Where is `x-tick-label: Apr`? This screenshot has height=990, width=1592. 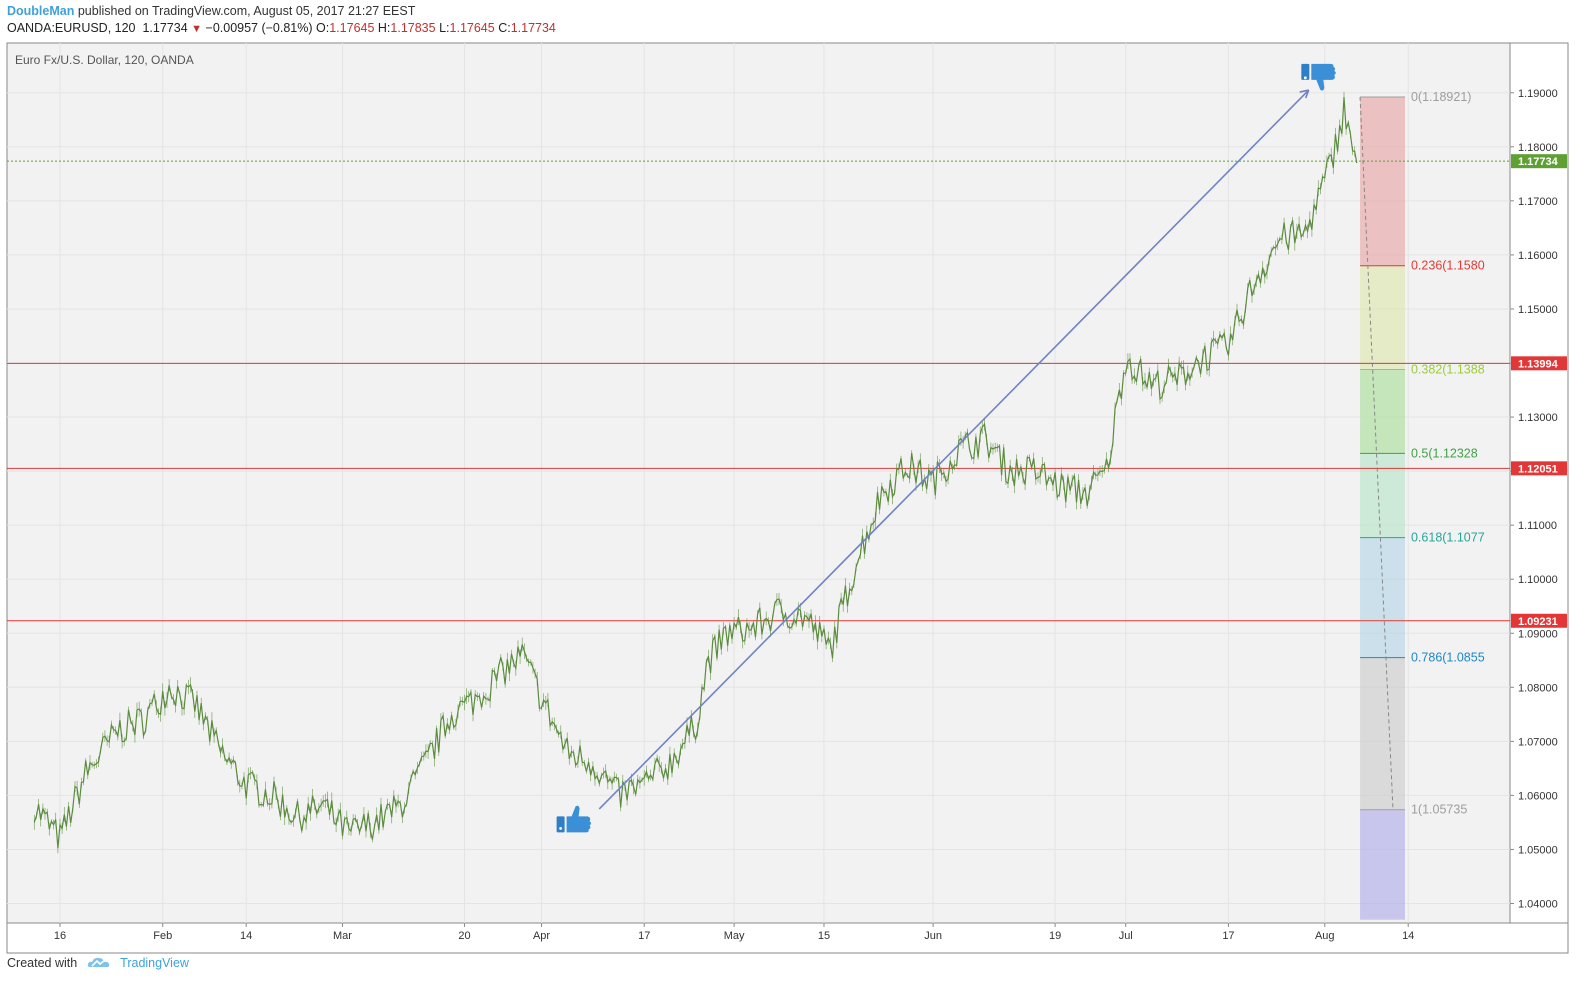
x-tick-label: Apr is located at coordinates (541, 936).